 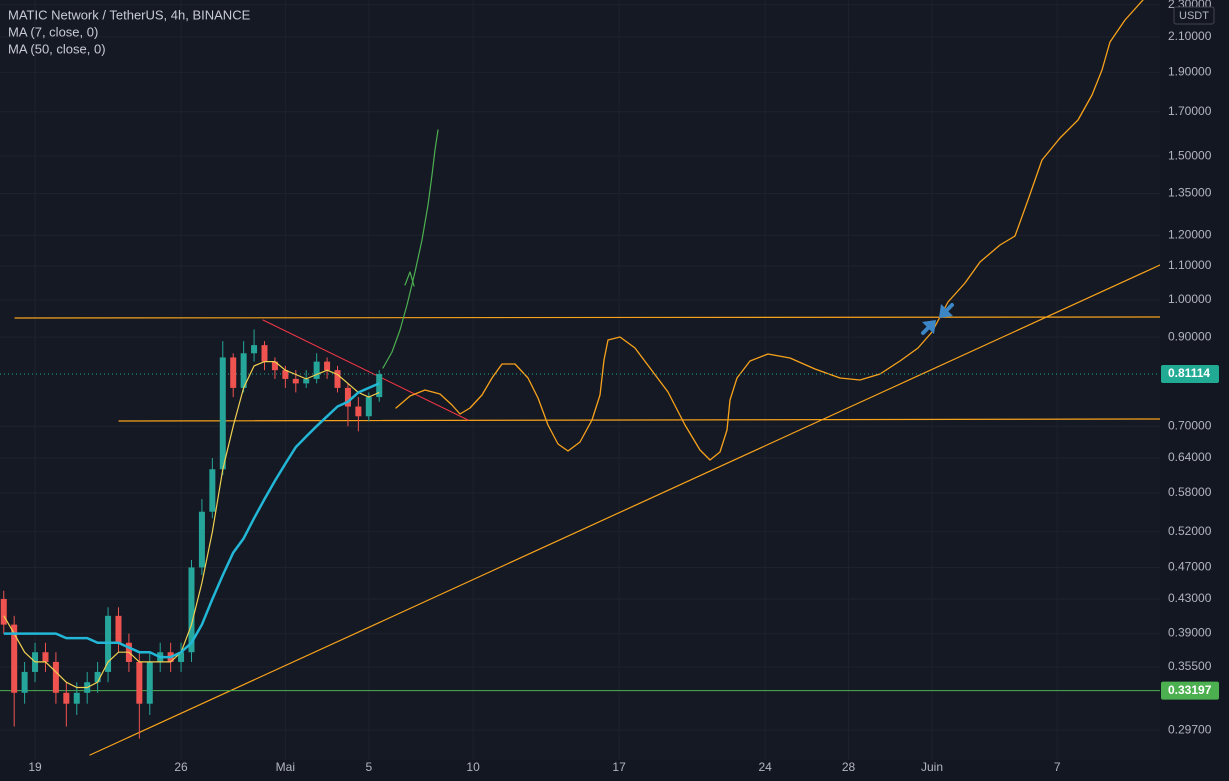 What do you see at coordinates (932, 767) in the screenshot?
I see `x-tick-label: Juin` at bounding box center [932, 767].